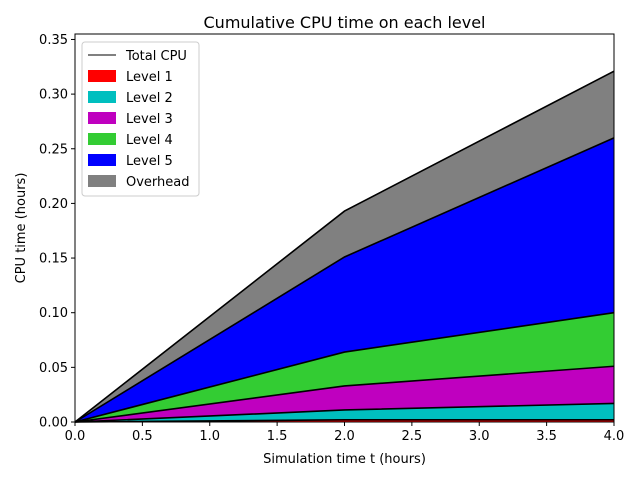  I want to click on chart-title: Cumulative CPU time on each level, so click(345, 22).